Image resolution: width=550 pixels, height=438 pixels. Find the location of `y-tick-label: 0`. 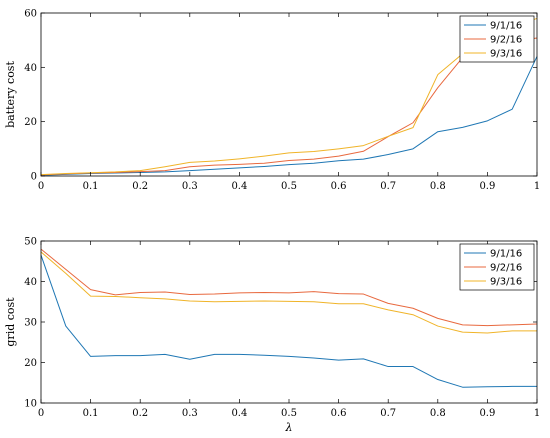

y-tick-label: 0 is located at coordinates (34, 177).